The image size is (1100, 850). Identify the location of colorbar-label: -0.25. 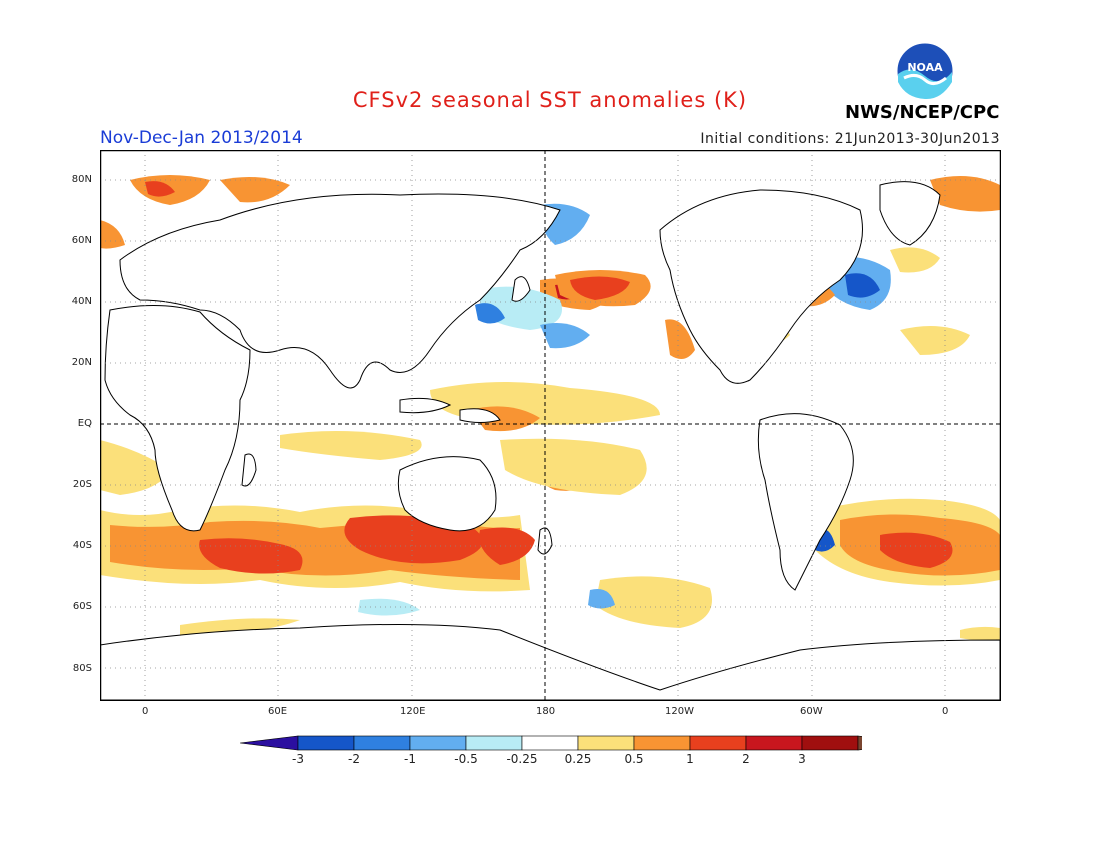
(522, 759).